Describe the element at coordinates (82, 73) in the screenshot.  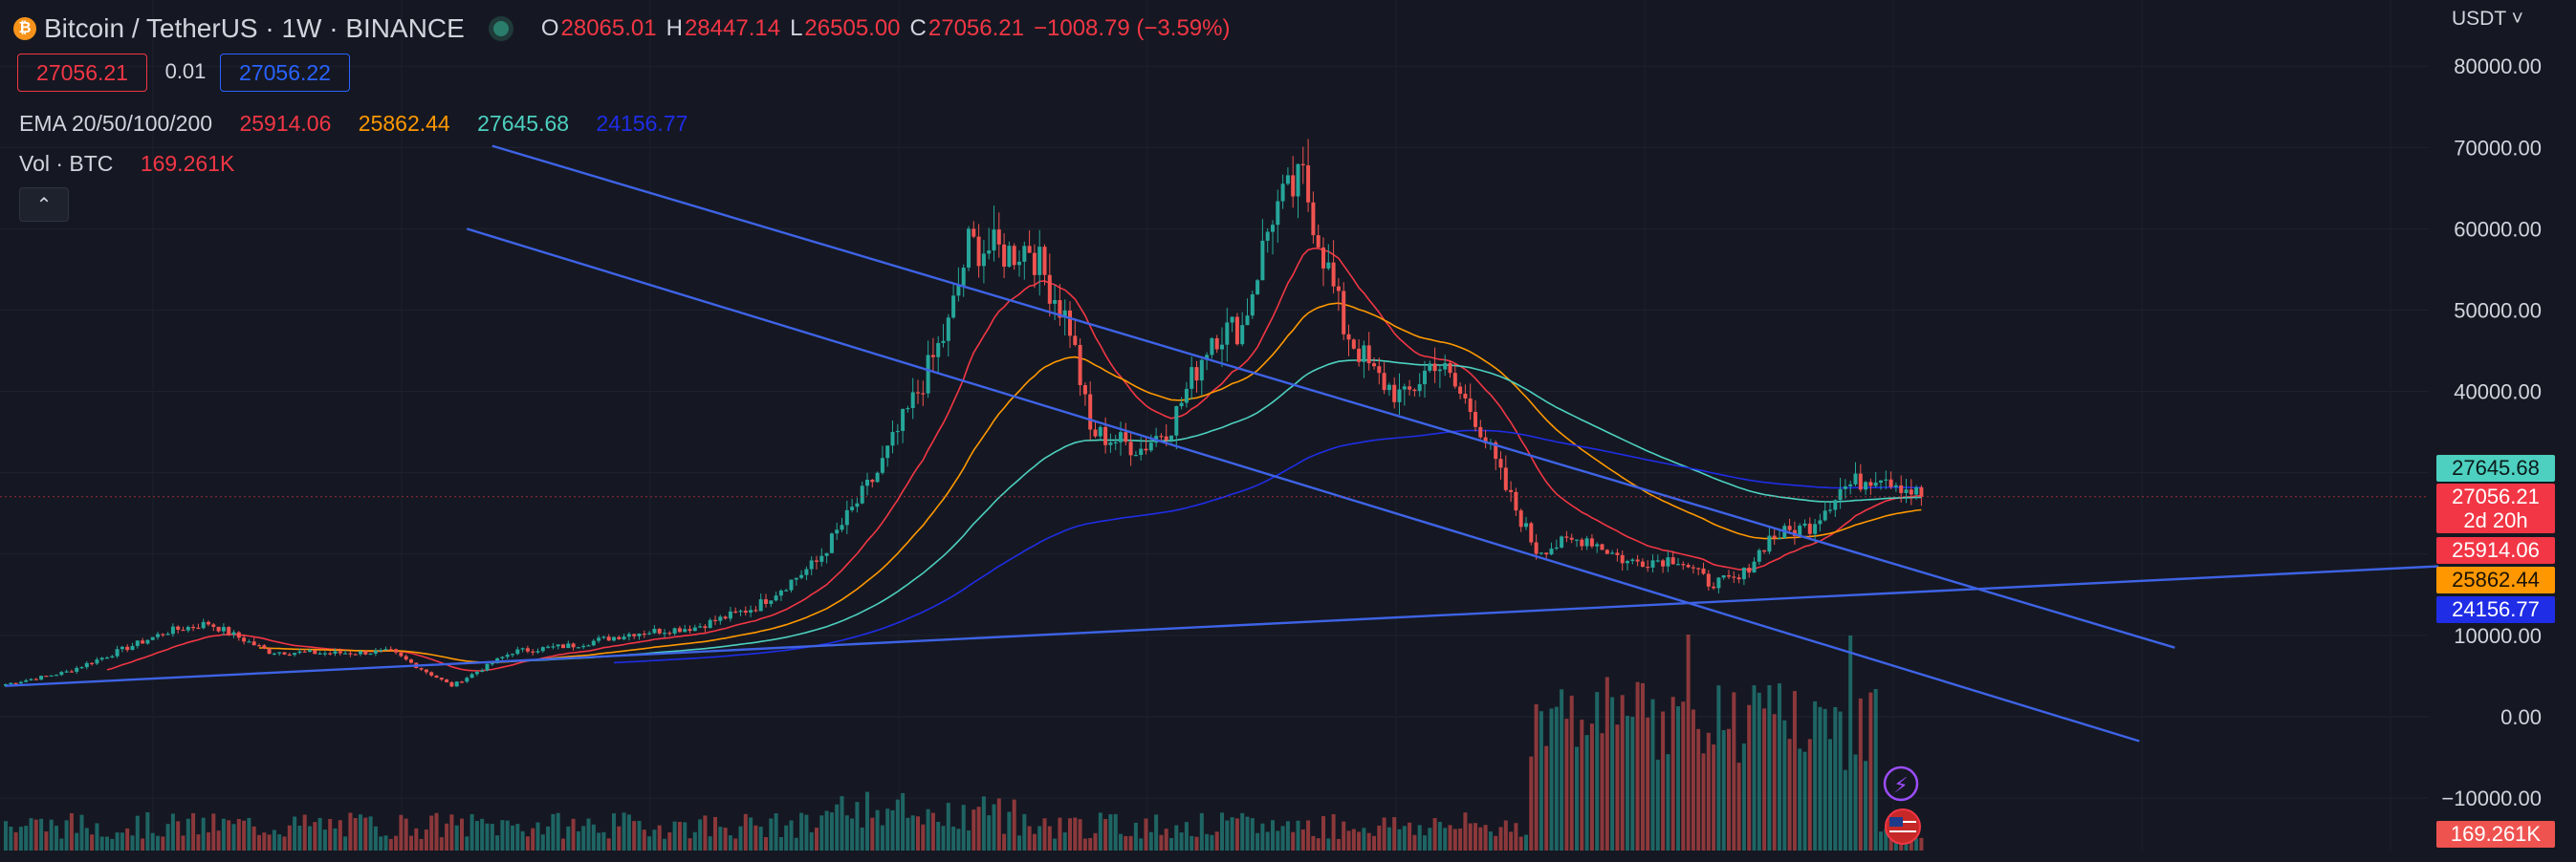
I see `sell-button: 27056.21` at that location.